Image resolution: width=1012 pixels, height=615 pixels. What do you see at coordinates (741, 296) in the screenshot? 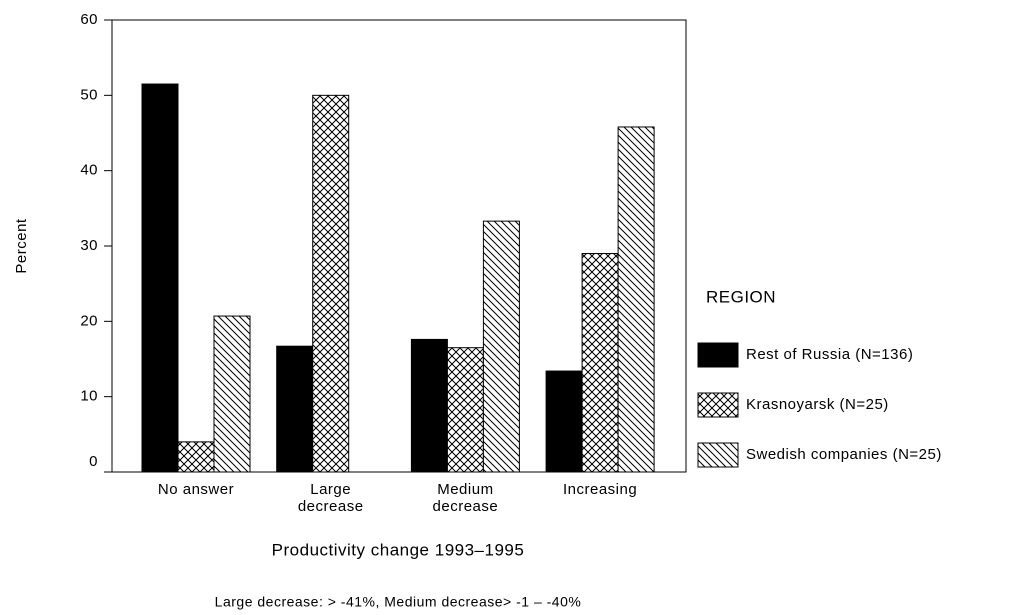
I see `legend-title: REGION` at bounding box center [741, 296].